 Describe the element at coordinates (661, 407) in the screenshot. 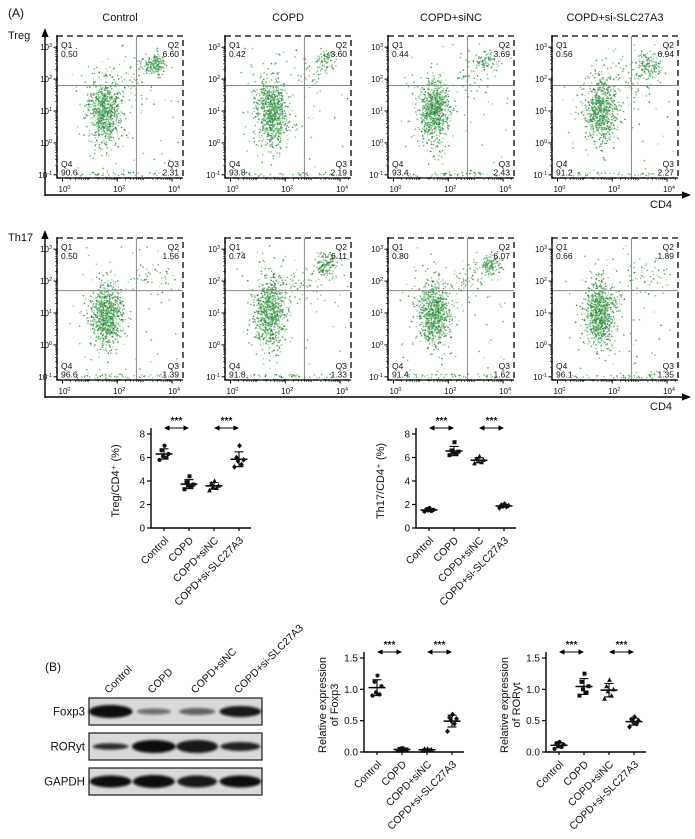

I see `th17-x-axis-title: CD4` at that location.